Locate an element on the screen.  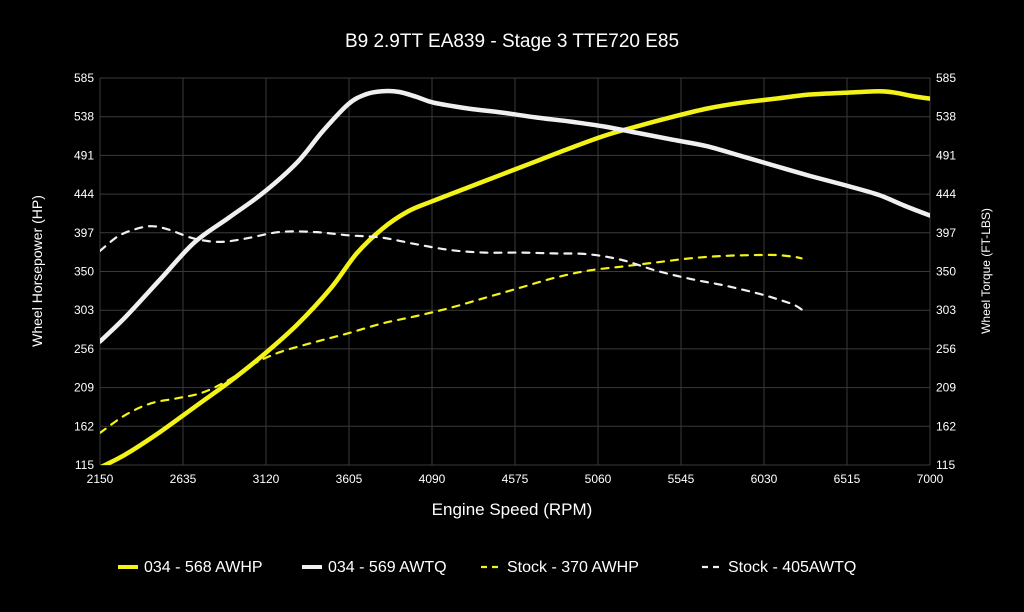
left-y-tick-label: 162 is located at coordinates (84, 426).